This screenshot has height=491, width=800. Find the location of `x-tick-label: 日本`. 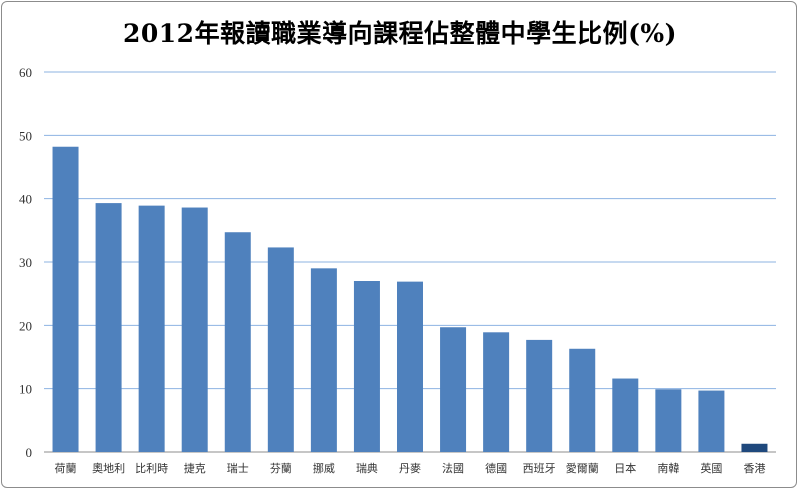

x-tick-label: 日本 is located at coordinates (625, 468).